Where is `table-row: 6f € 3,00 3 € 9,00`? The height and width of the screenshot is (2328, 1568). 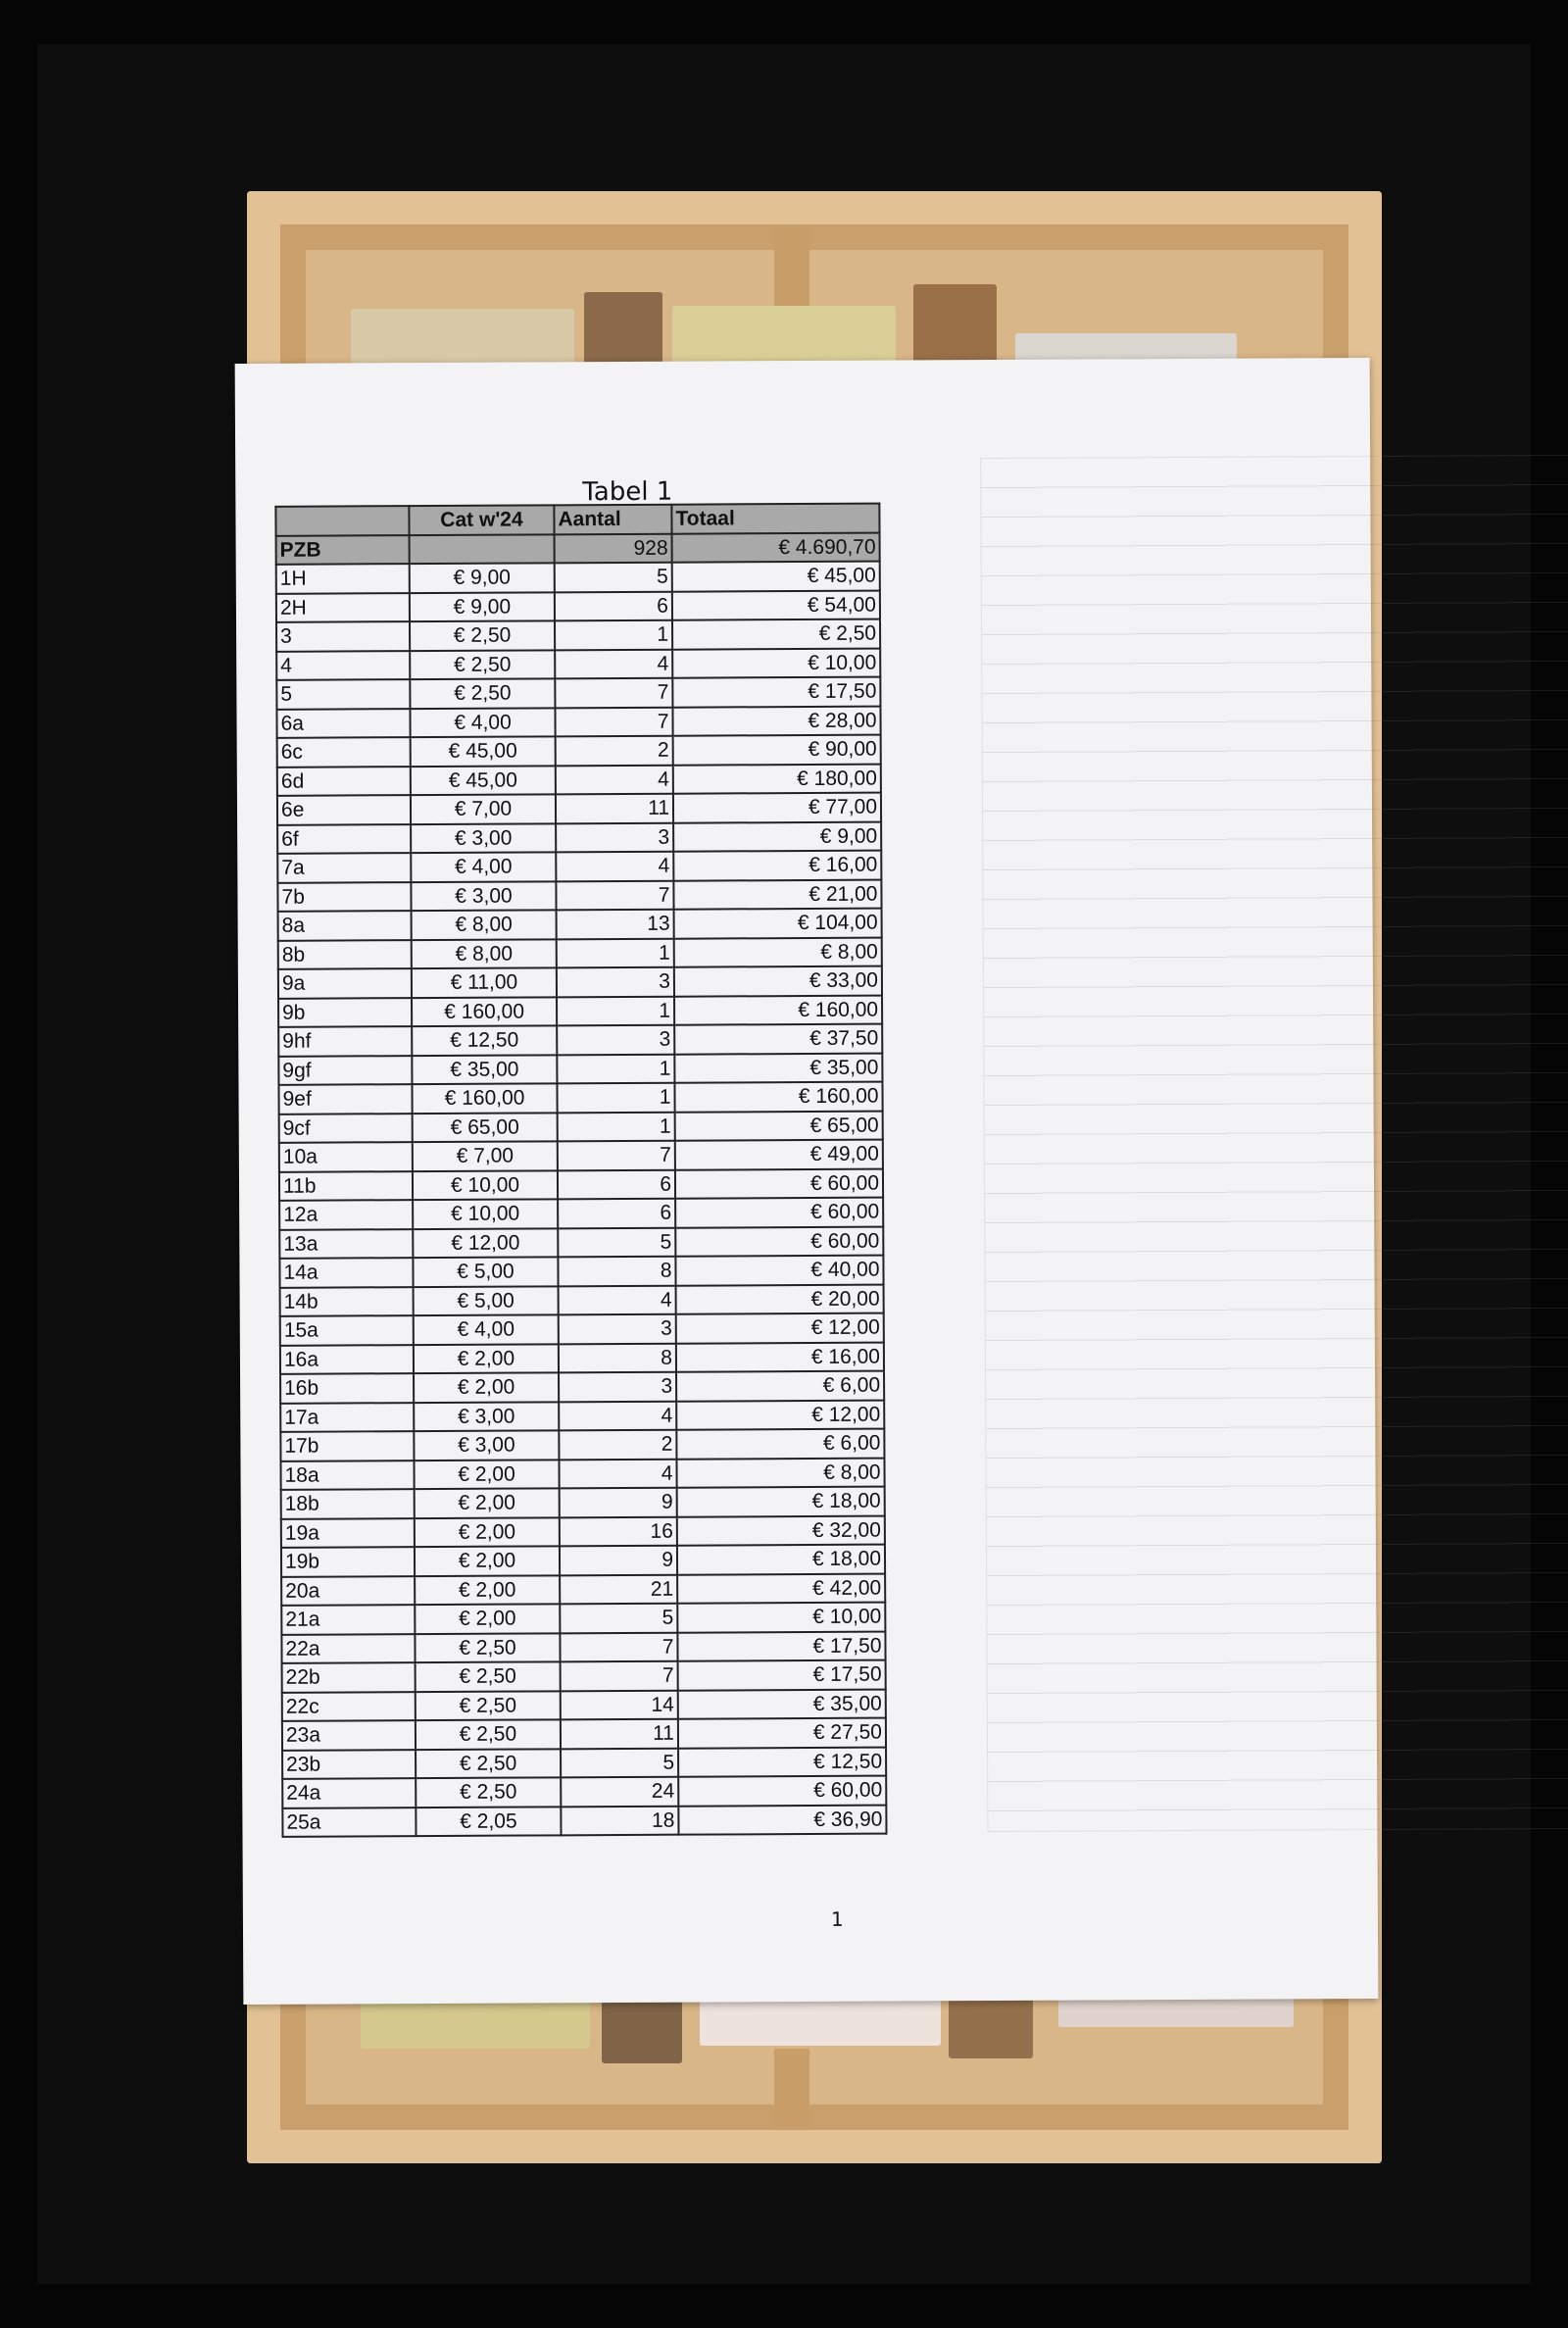
table-row: 6f € 3,00 3 € 9,00 is located at coordinates (579, 837).